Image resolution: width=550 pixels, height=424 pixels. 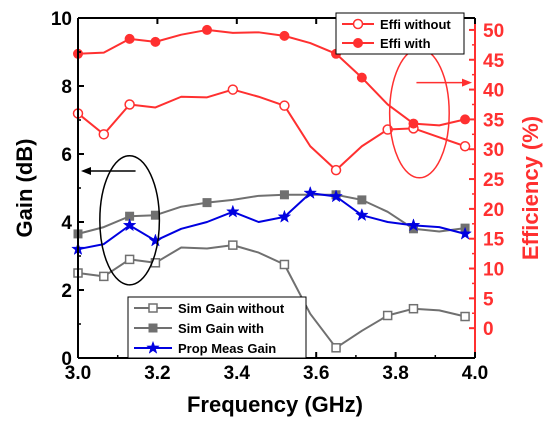 I want to click on y-right-tick-label: 10, so click(x=493, y=270).